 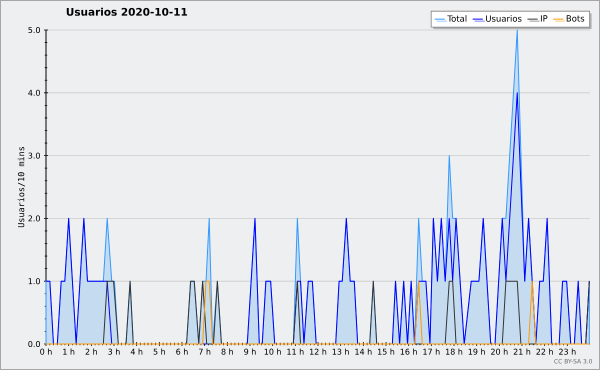 I want to click on legend-label: Bots, so click(x=575, y=18).